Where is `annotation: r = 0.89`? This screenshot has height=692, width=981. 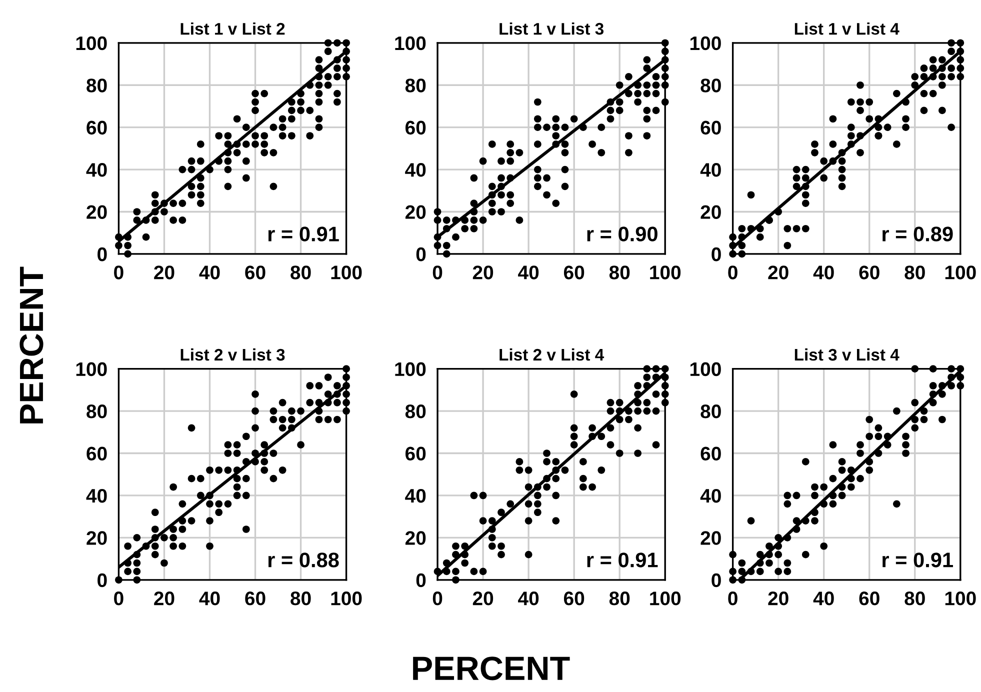 annotation: r = 0.89 is located at coordinates (917, 234).